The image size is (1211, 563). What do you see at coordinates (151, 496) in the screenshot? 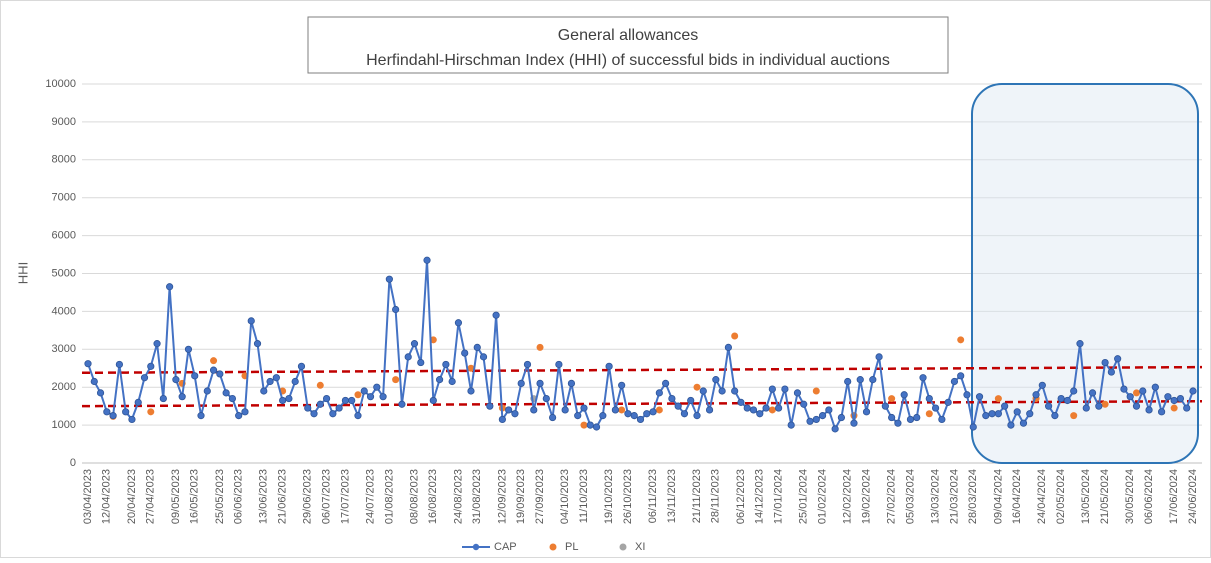
I see `x-tick-label: 27/04/2023` at bounding box center [151, 496].